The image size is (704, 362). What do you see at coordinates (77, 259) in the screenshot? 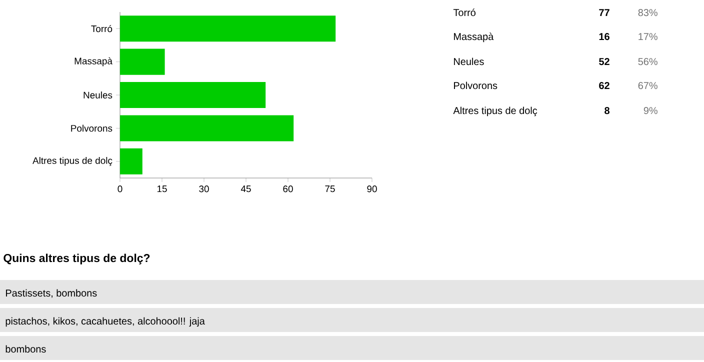
I see `text: Quins altres tipus de dolç?` at bounding box center [77, 259].